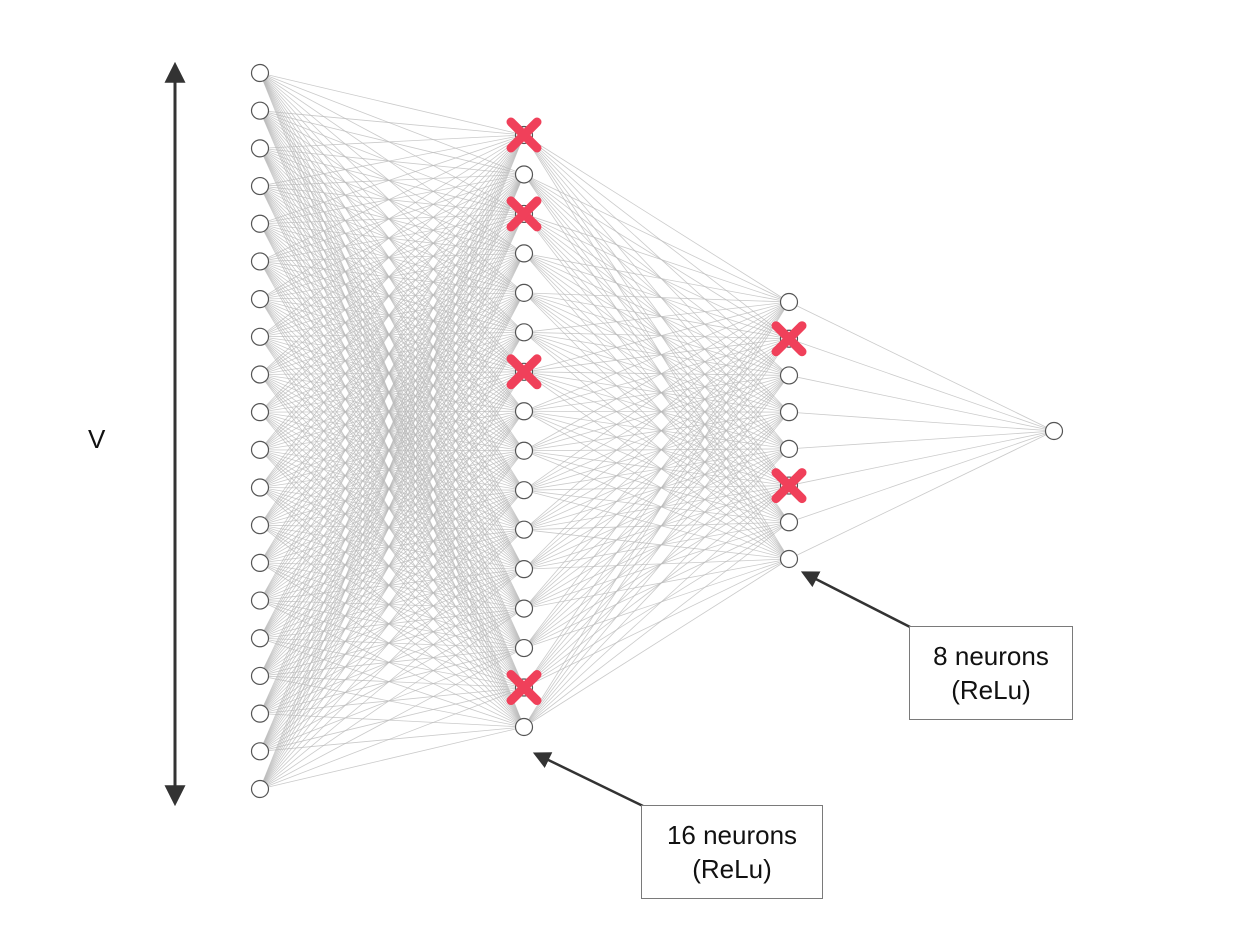 This screenshot has width=1244, height=934. What do you see at coordinates (732, 852) in the screenshot?
I see `callout-hidden1: 16 neurons (ReLu)` at bounding box center [732, 852].